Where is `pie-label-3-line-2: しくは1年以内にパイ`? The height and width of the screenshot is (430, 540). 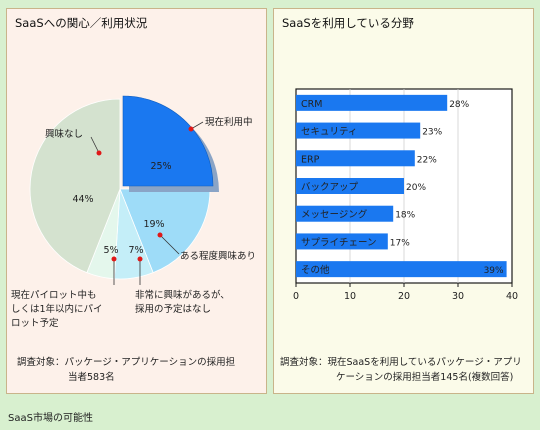 pie-label-3-line-2: しくは1年以内にパイ is located at coordinates (57, 309).